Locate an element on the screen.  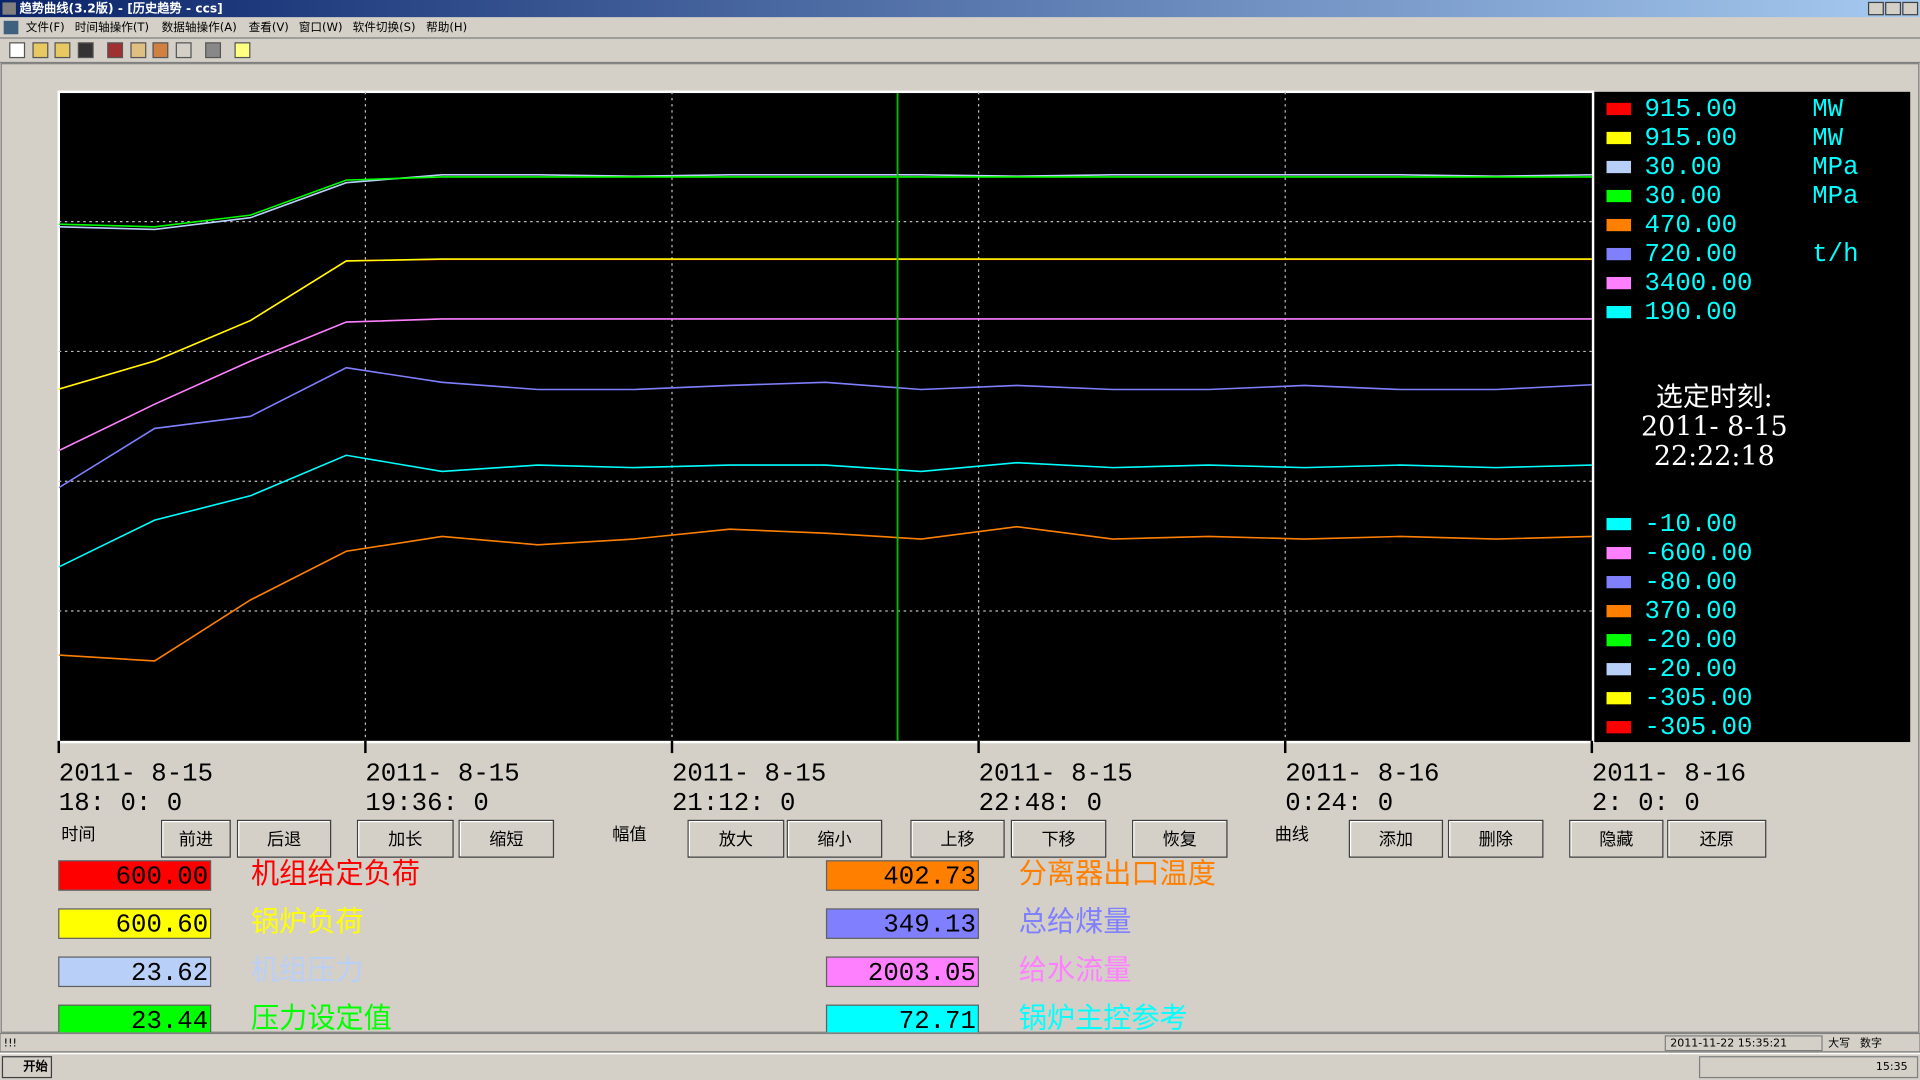
pen-name: 机组给定负荷 is located at coordinates (335, 873).